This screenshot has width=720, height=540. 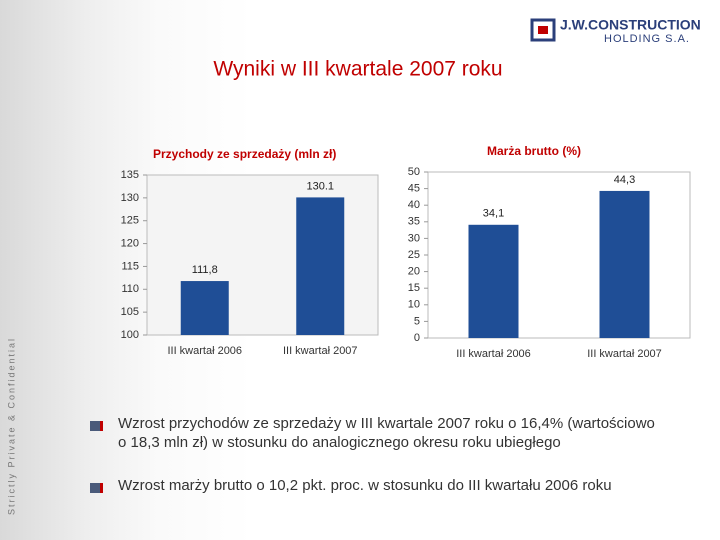 I want to click on y-tick-label: 20, so click(x=414, y=272).